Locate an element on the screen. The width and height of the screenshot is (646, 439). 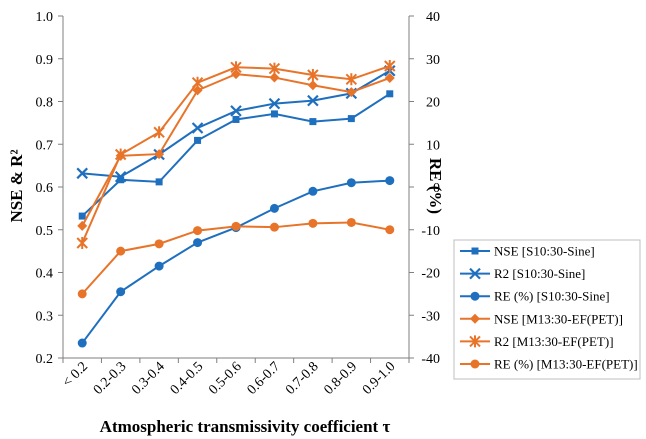
x-tick-label: 0.7-0.8 is located at coordinates (302, 378).